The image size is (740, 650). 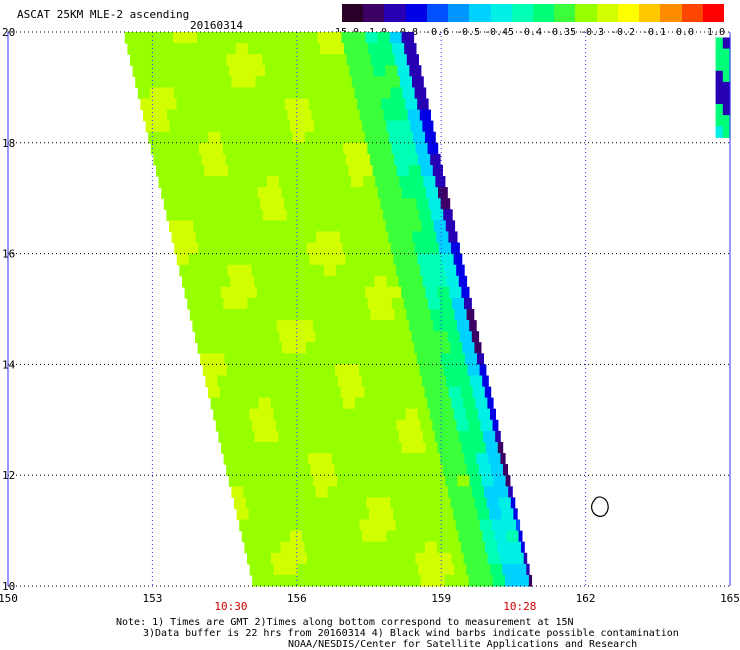 I want to click on colorbar-swatch, so click(x=543, y=13).